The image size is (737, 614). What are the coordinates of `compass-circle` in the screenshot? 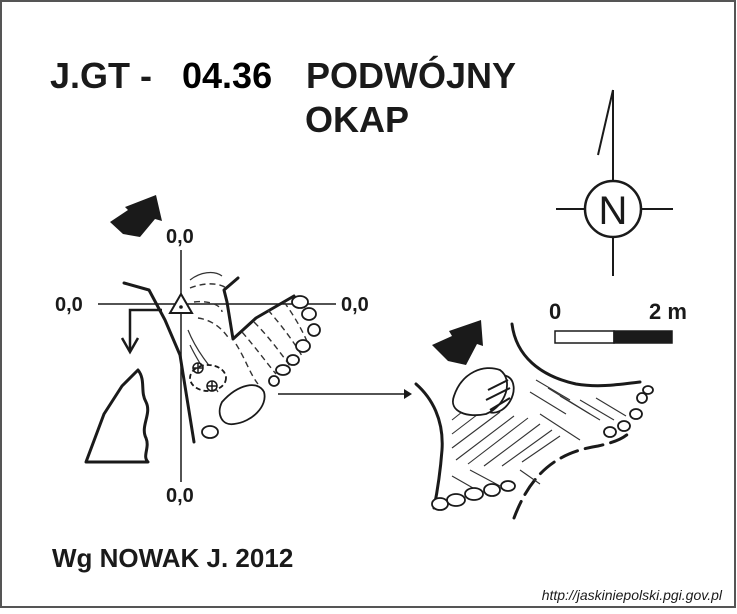 It's located at (613, 209).